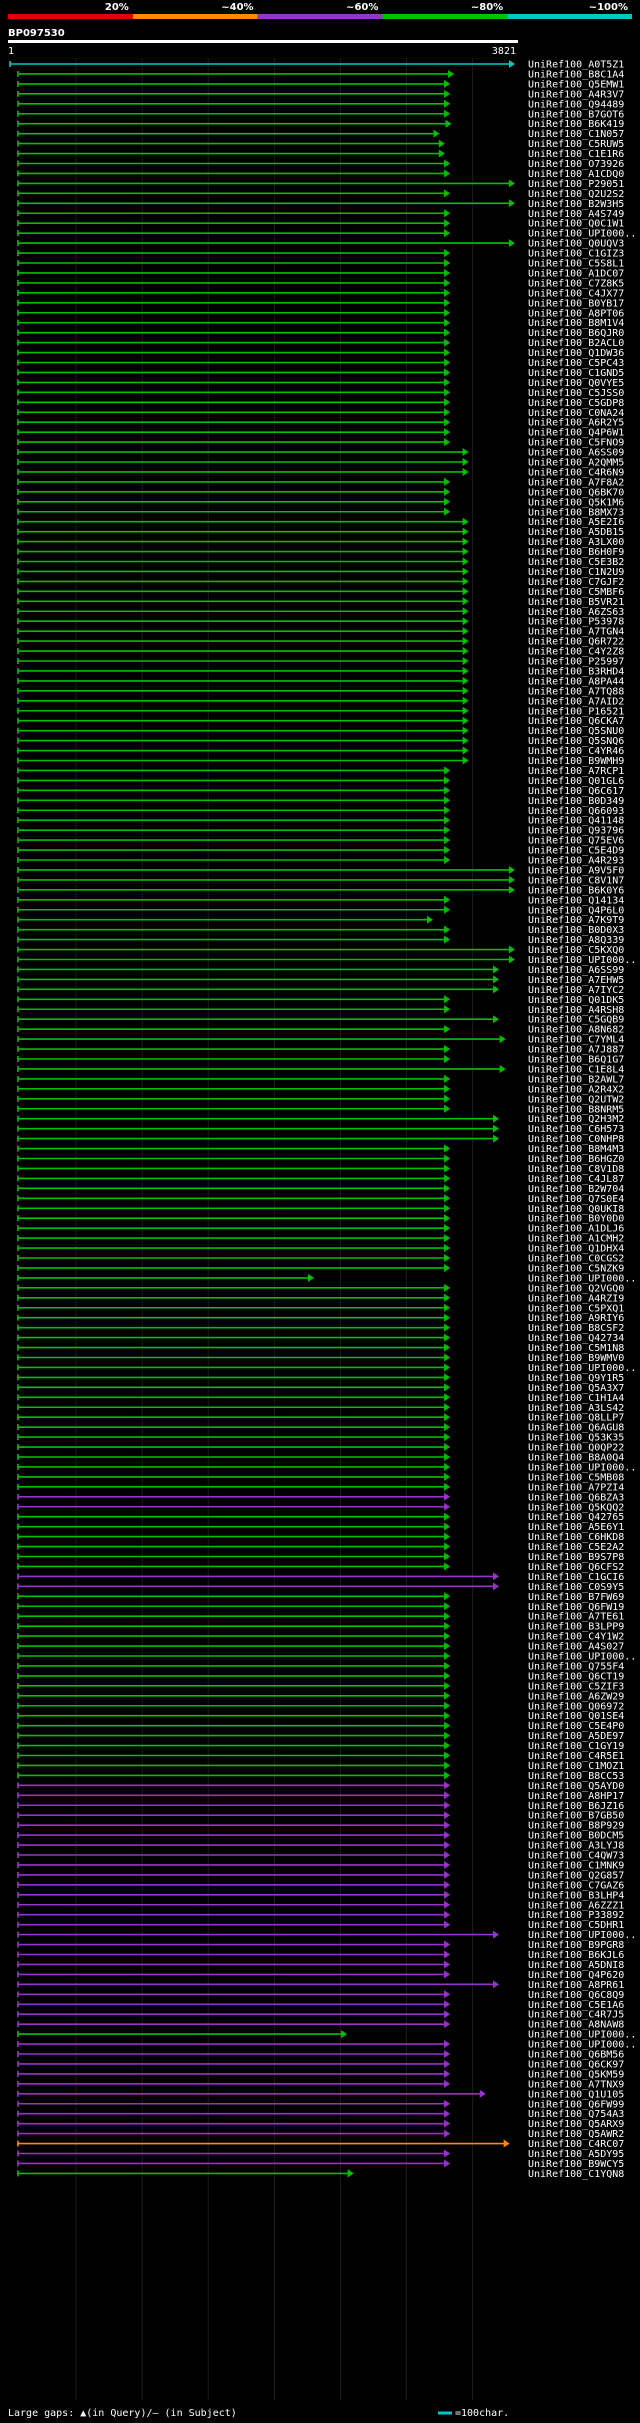  I want to click on alignment-row: UniRef100_A6R2Y5, so click(320, 423).